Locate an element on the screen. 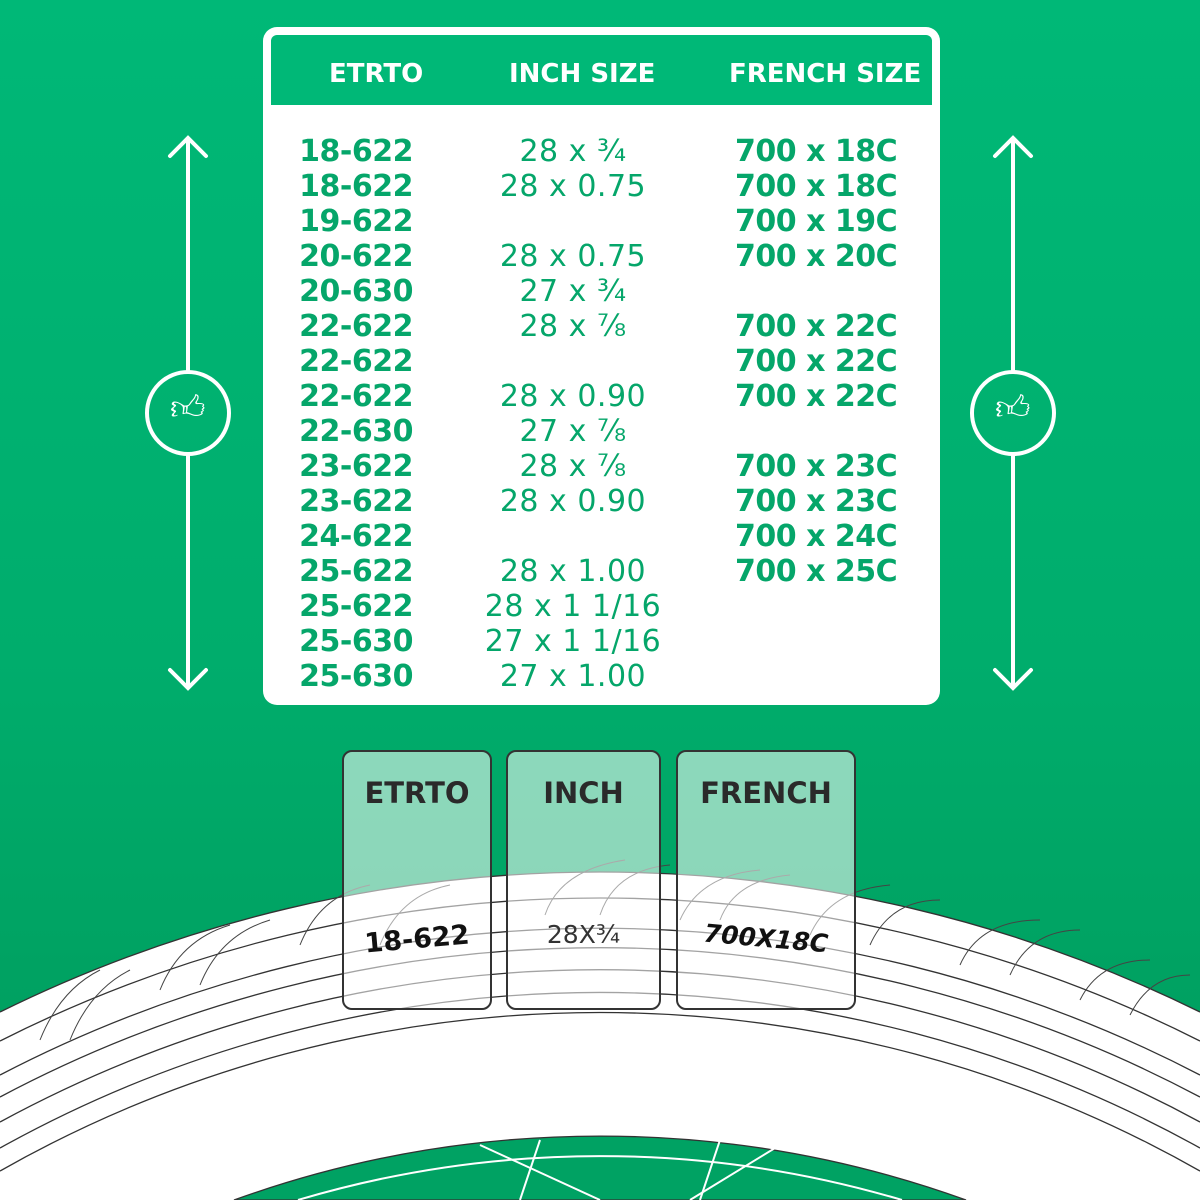 Image resolution: width=1200 pixels, height=1200 pixels. spokes is located at coordinates (630, 1169).